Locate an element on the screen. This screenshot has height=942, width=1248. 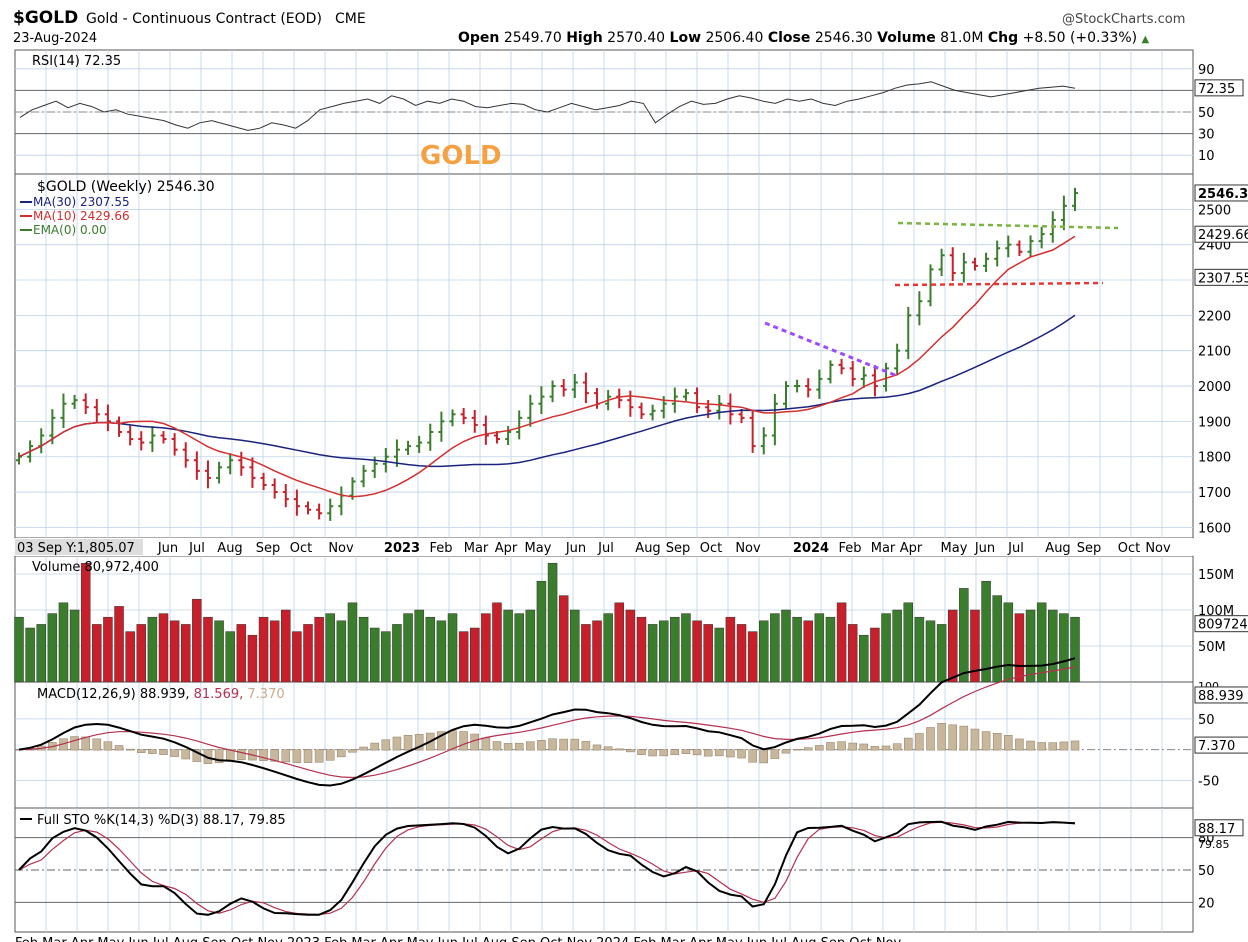
sto-d-last-label: 79.85 is located at coordinates (1214, 844).